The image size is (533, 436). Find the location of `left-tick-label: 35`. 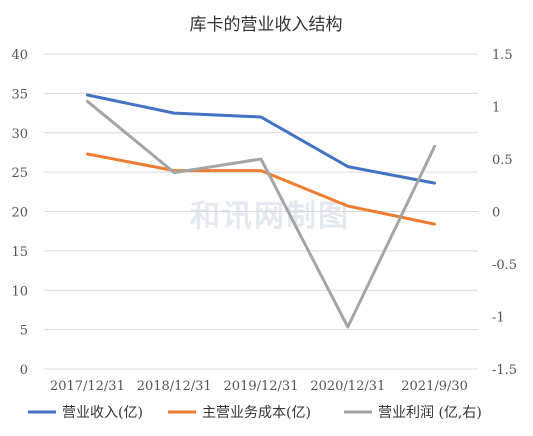

left-tick-label: 35 is located at coordinates (19, 94).